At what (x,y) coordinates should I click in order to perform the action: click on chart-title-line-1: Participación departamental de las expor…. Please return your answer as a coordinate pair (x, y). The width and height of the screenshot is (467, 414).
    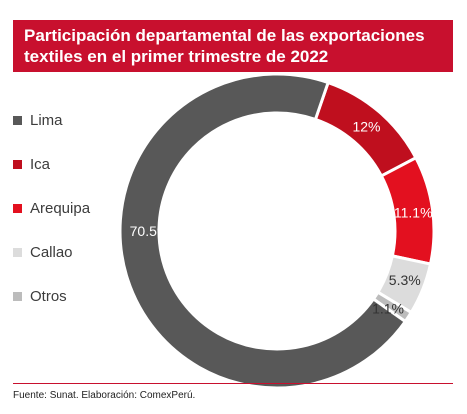
    Looking at the image, I should click on (224, 35).